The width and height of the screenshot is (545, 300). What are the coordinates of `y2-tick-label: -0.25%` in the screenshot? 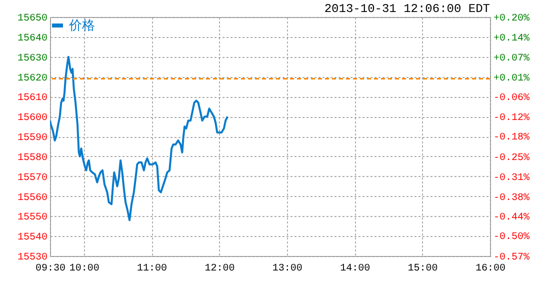 It's located at (512, 158).